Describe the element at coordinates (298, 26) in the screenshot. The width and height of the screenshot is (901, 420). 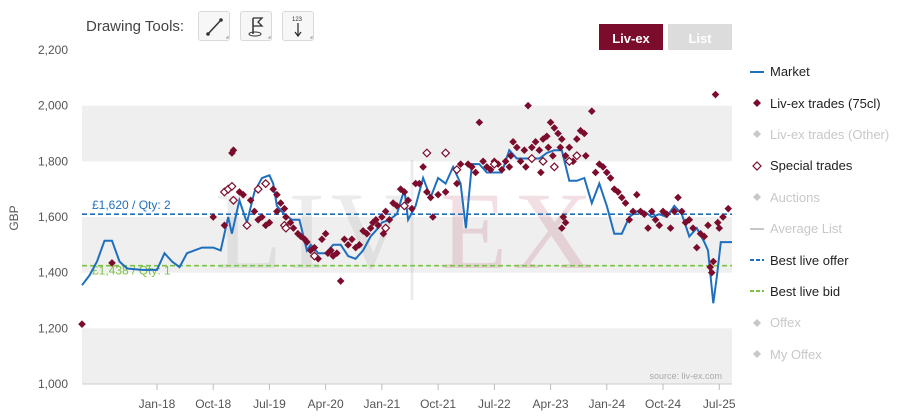
I see `measure-tool-button: 123` at that location.